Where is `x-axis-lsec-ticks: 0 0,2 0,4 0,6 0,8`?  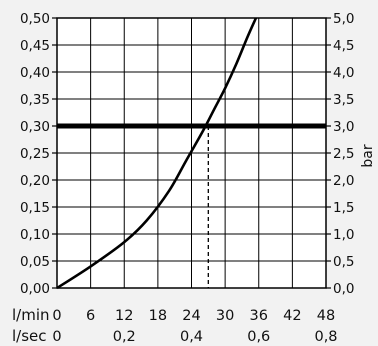 x-axis-lsec-ticks: 0 0,2 0,4 0,6 0,8 is located at coordinates (194, 337).